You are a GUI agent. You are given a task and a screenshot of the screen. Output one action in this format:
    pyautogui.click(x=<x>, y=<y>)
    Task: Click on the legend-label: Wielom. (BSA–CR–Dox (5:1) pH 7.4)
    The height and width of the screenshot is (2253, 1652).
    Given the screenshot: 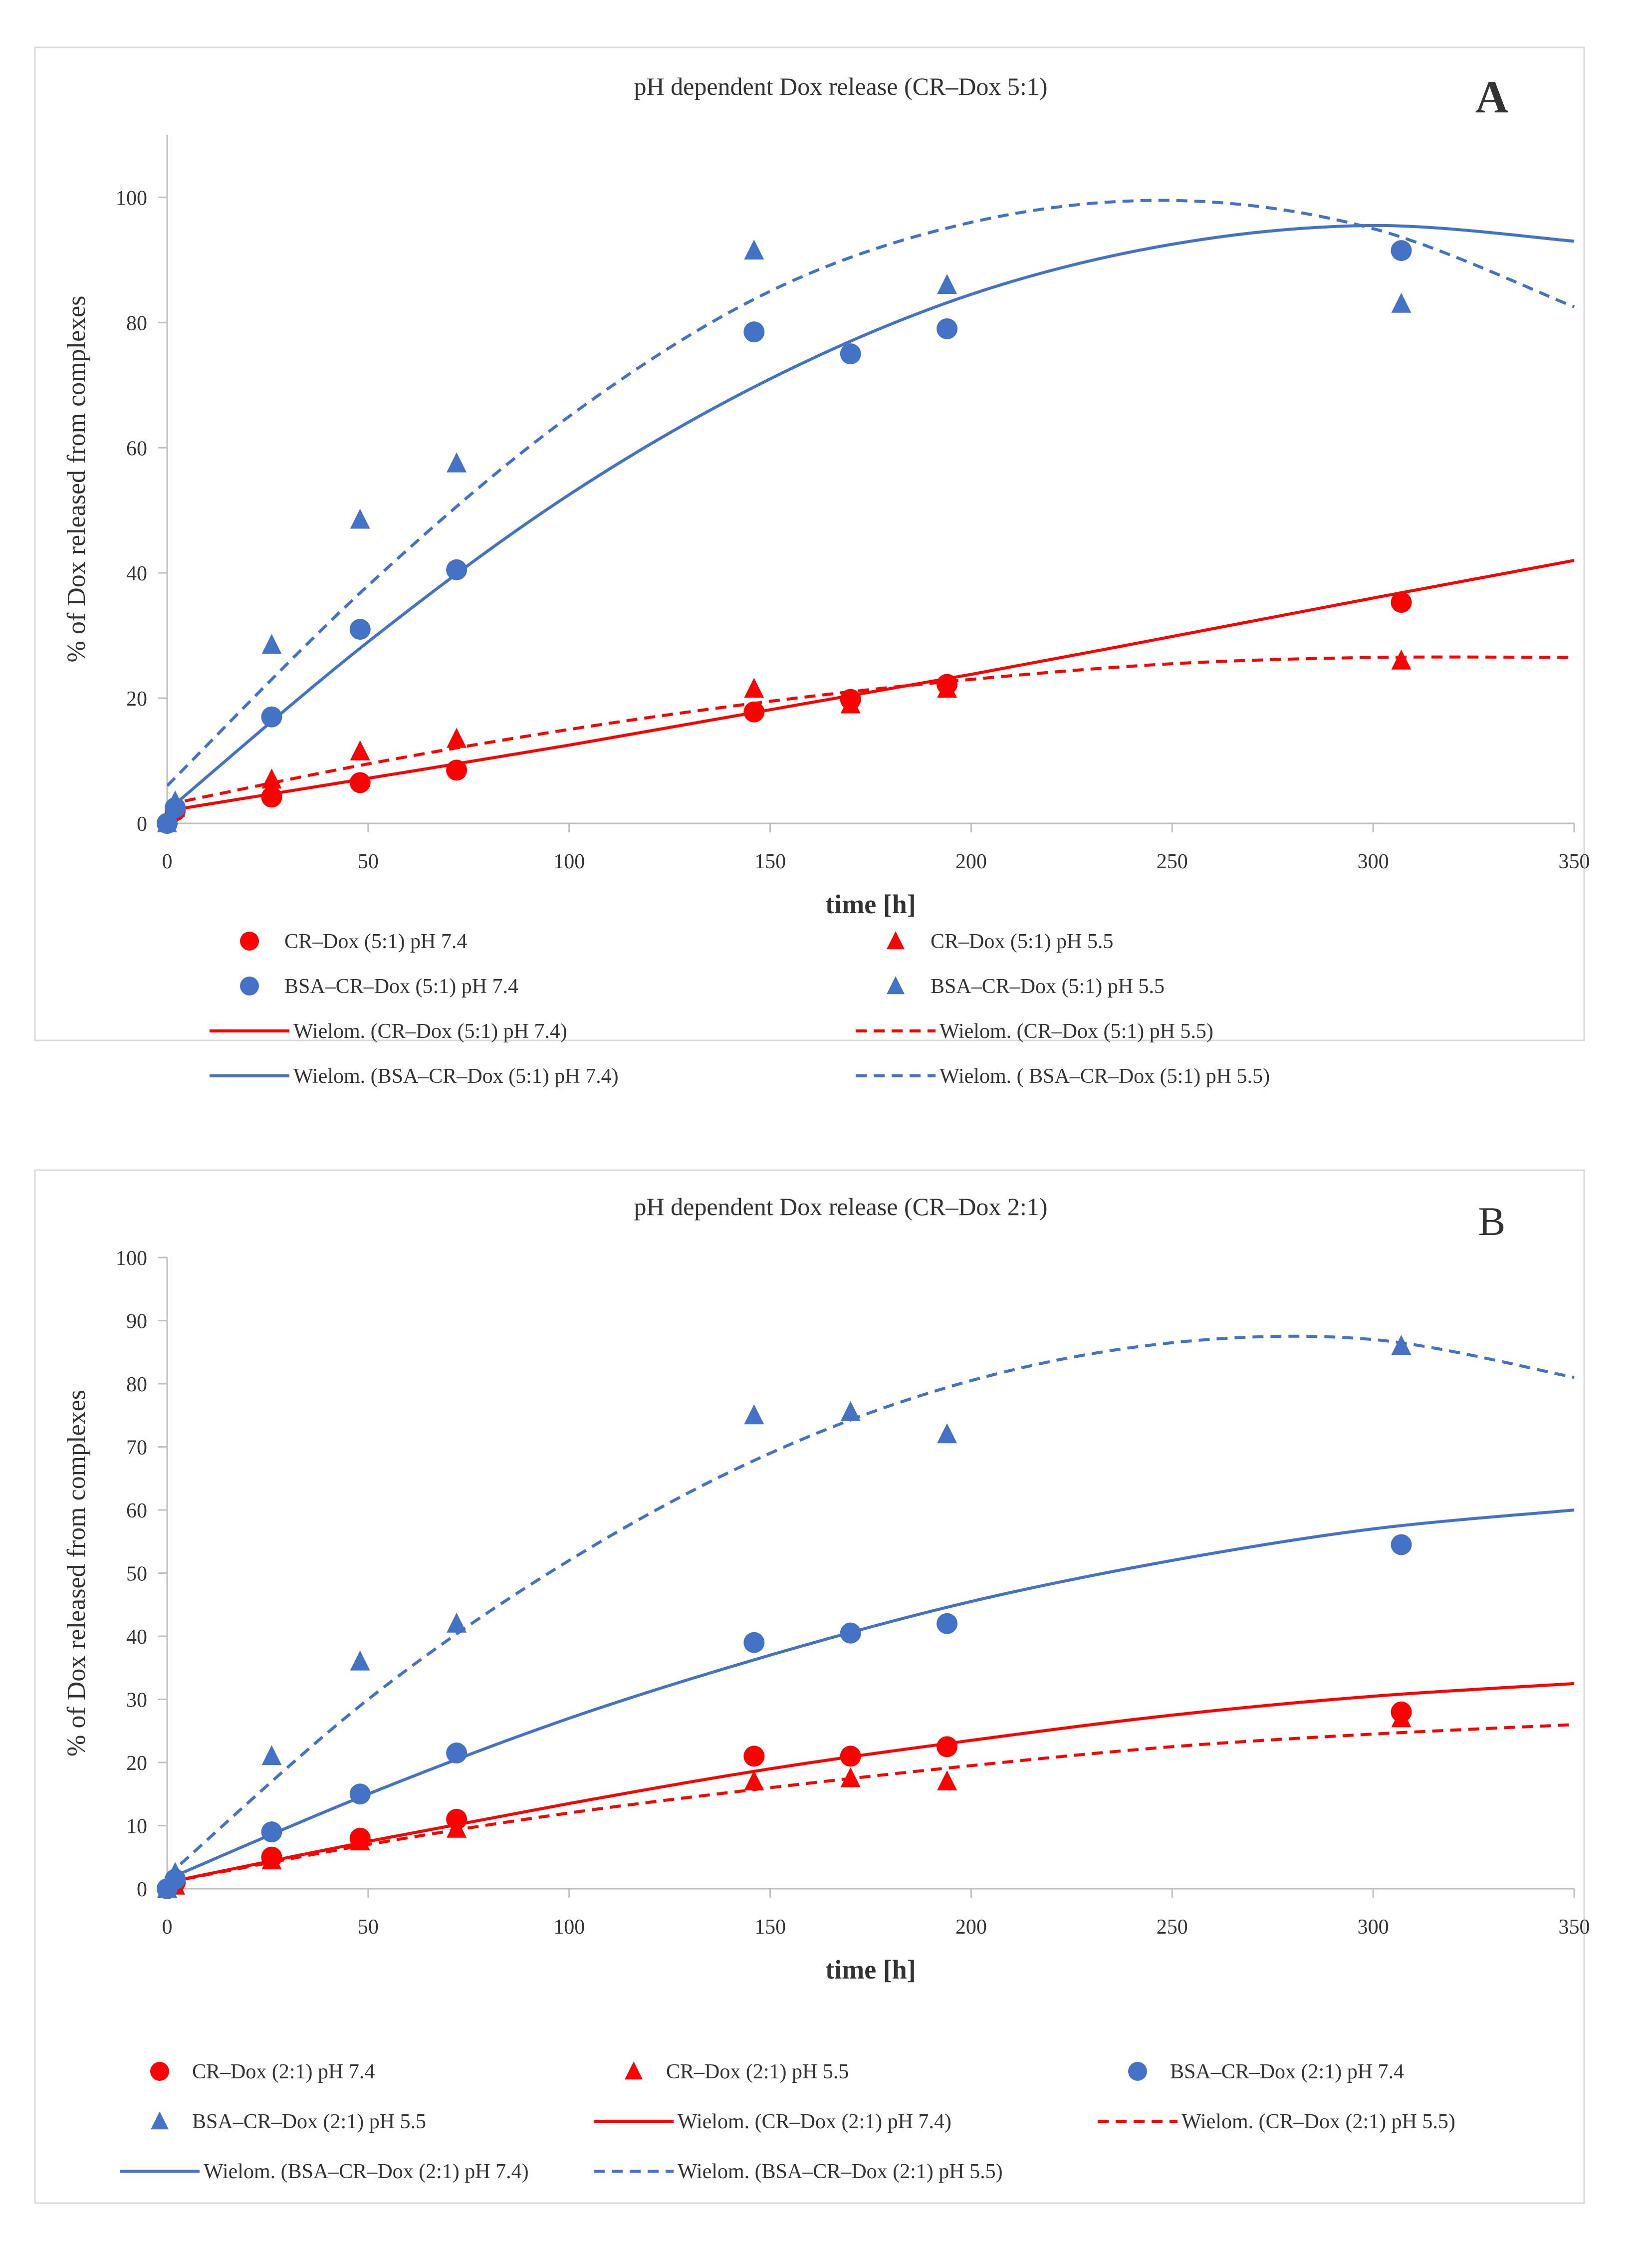 What is the action you would take?
    pyautogui.click(x=456, y=1076)
    